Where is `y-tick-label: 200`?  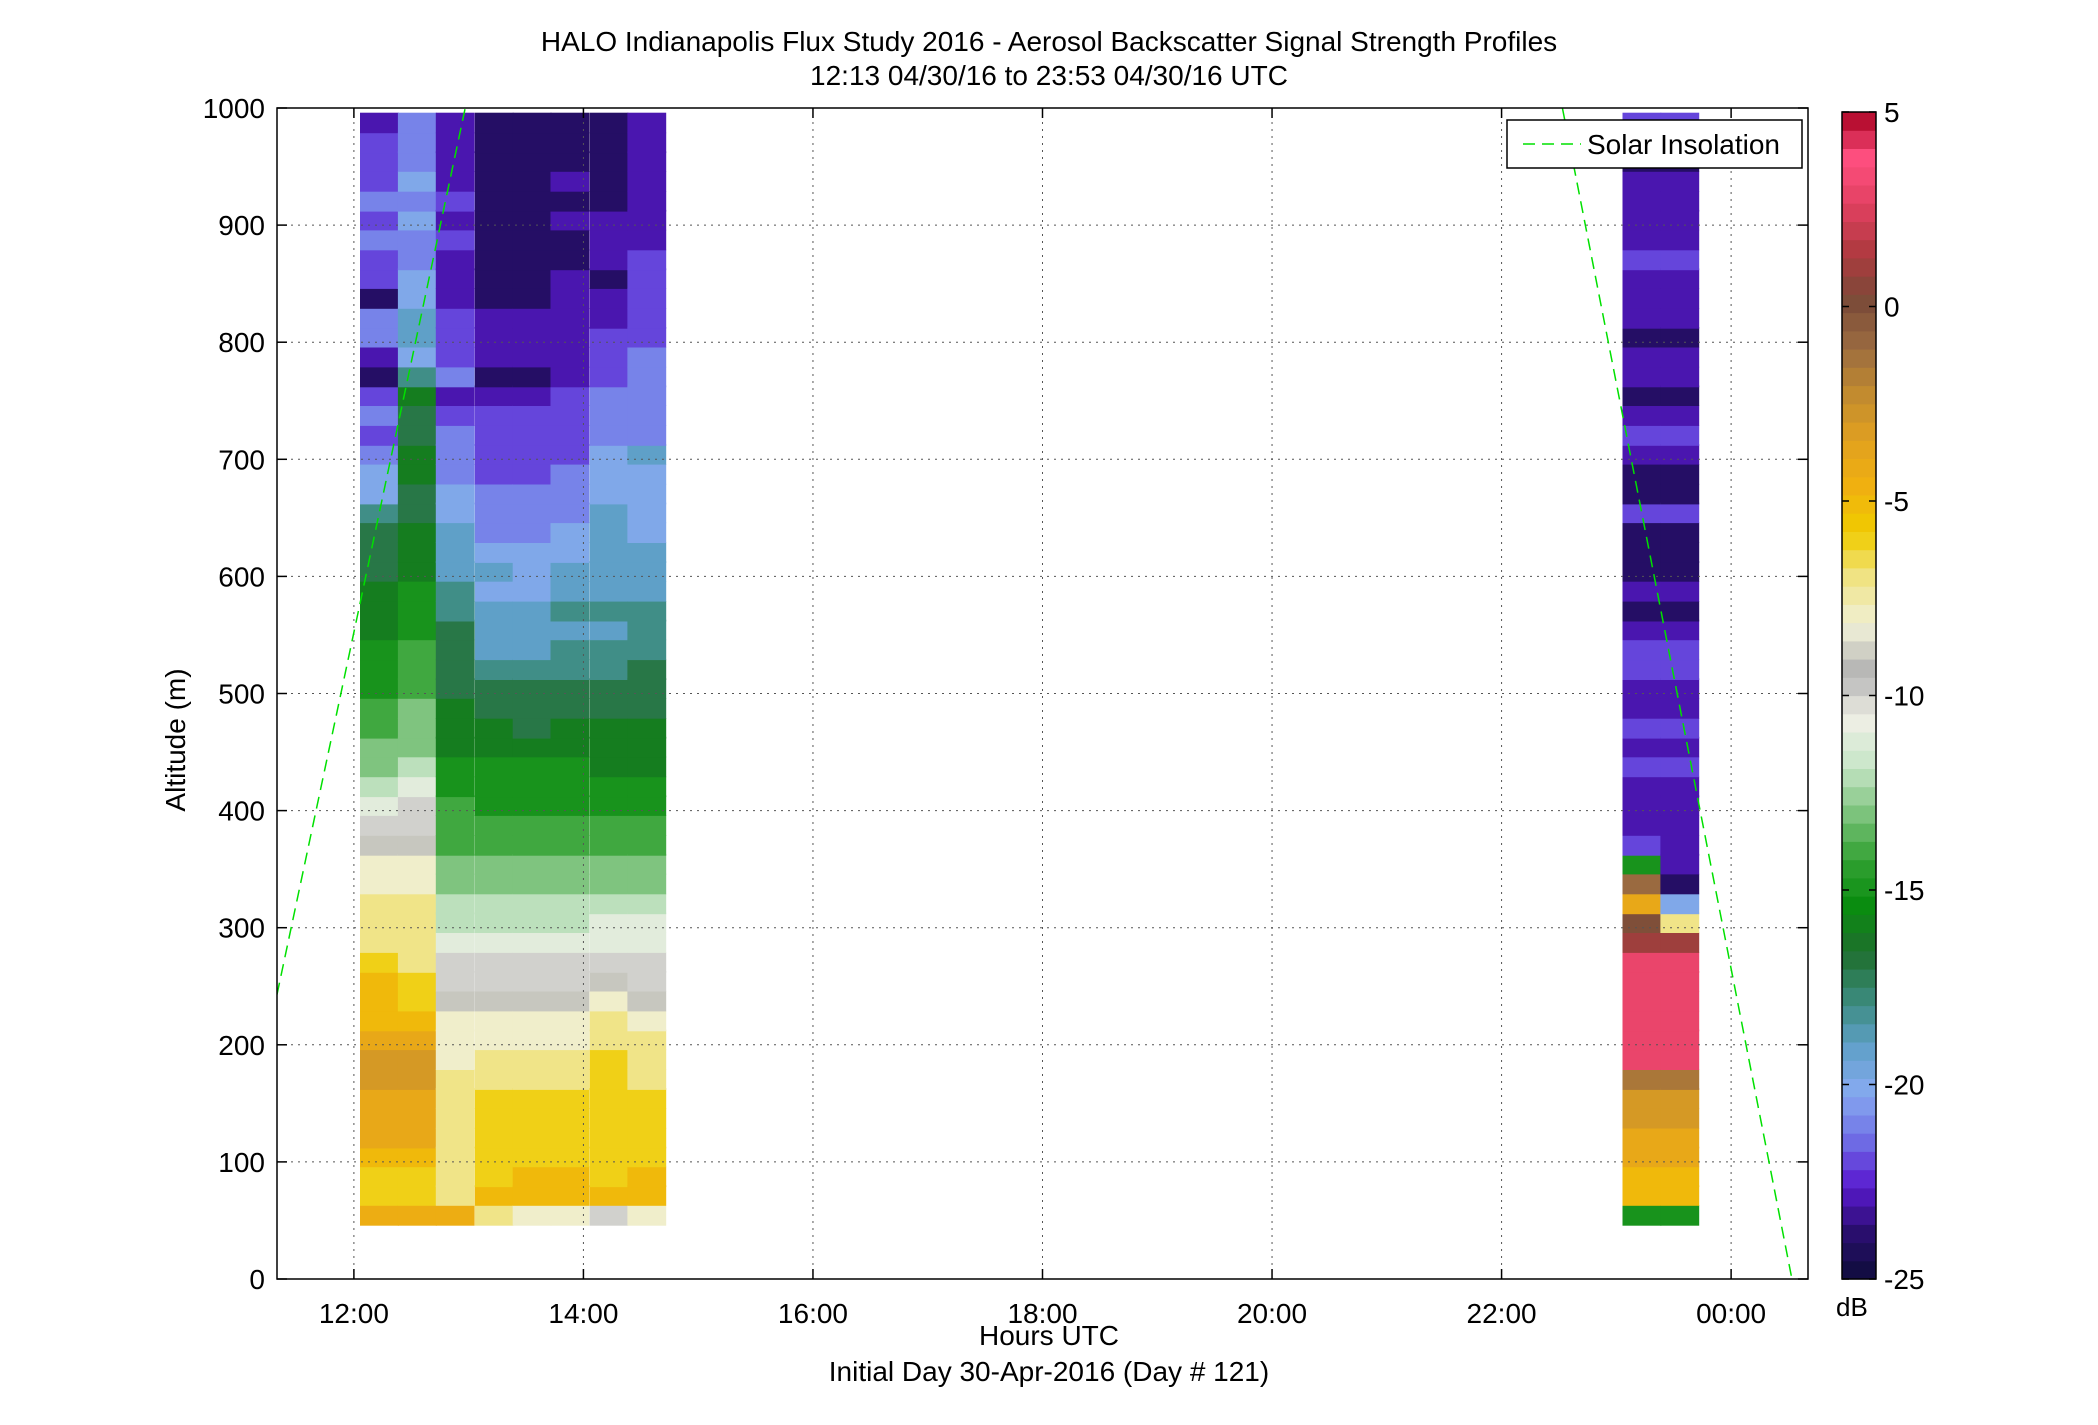 y-tick-label: 200 is located at coordinates (241, 1045).